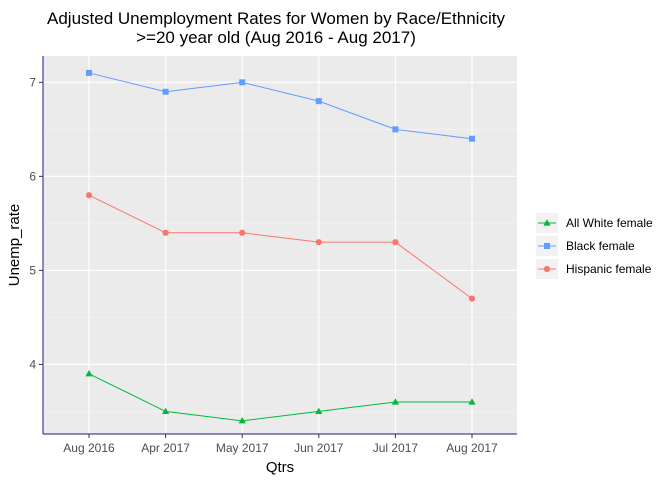 Image resolution: width=672 pixels, height=485 pixels. Describe the element at coordinates (32, 176) in the screenshot. I see `y-tick-label: 6` at that location.